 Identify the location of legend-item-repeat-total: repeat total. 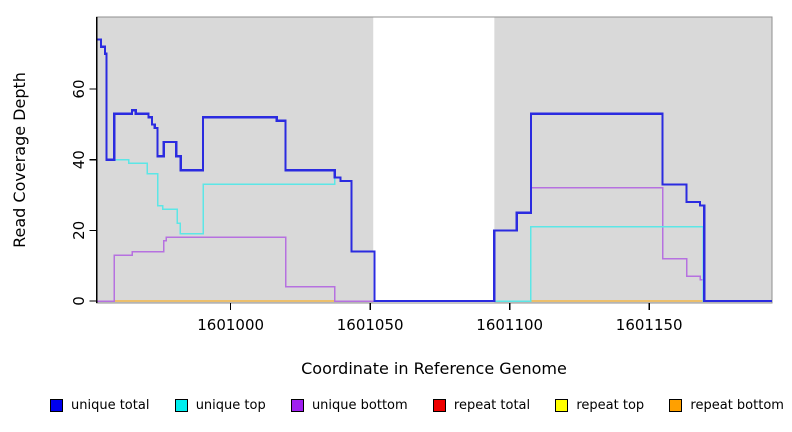
(481, 405).